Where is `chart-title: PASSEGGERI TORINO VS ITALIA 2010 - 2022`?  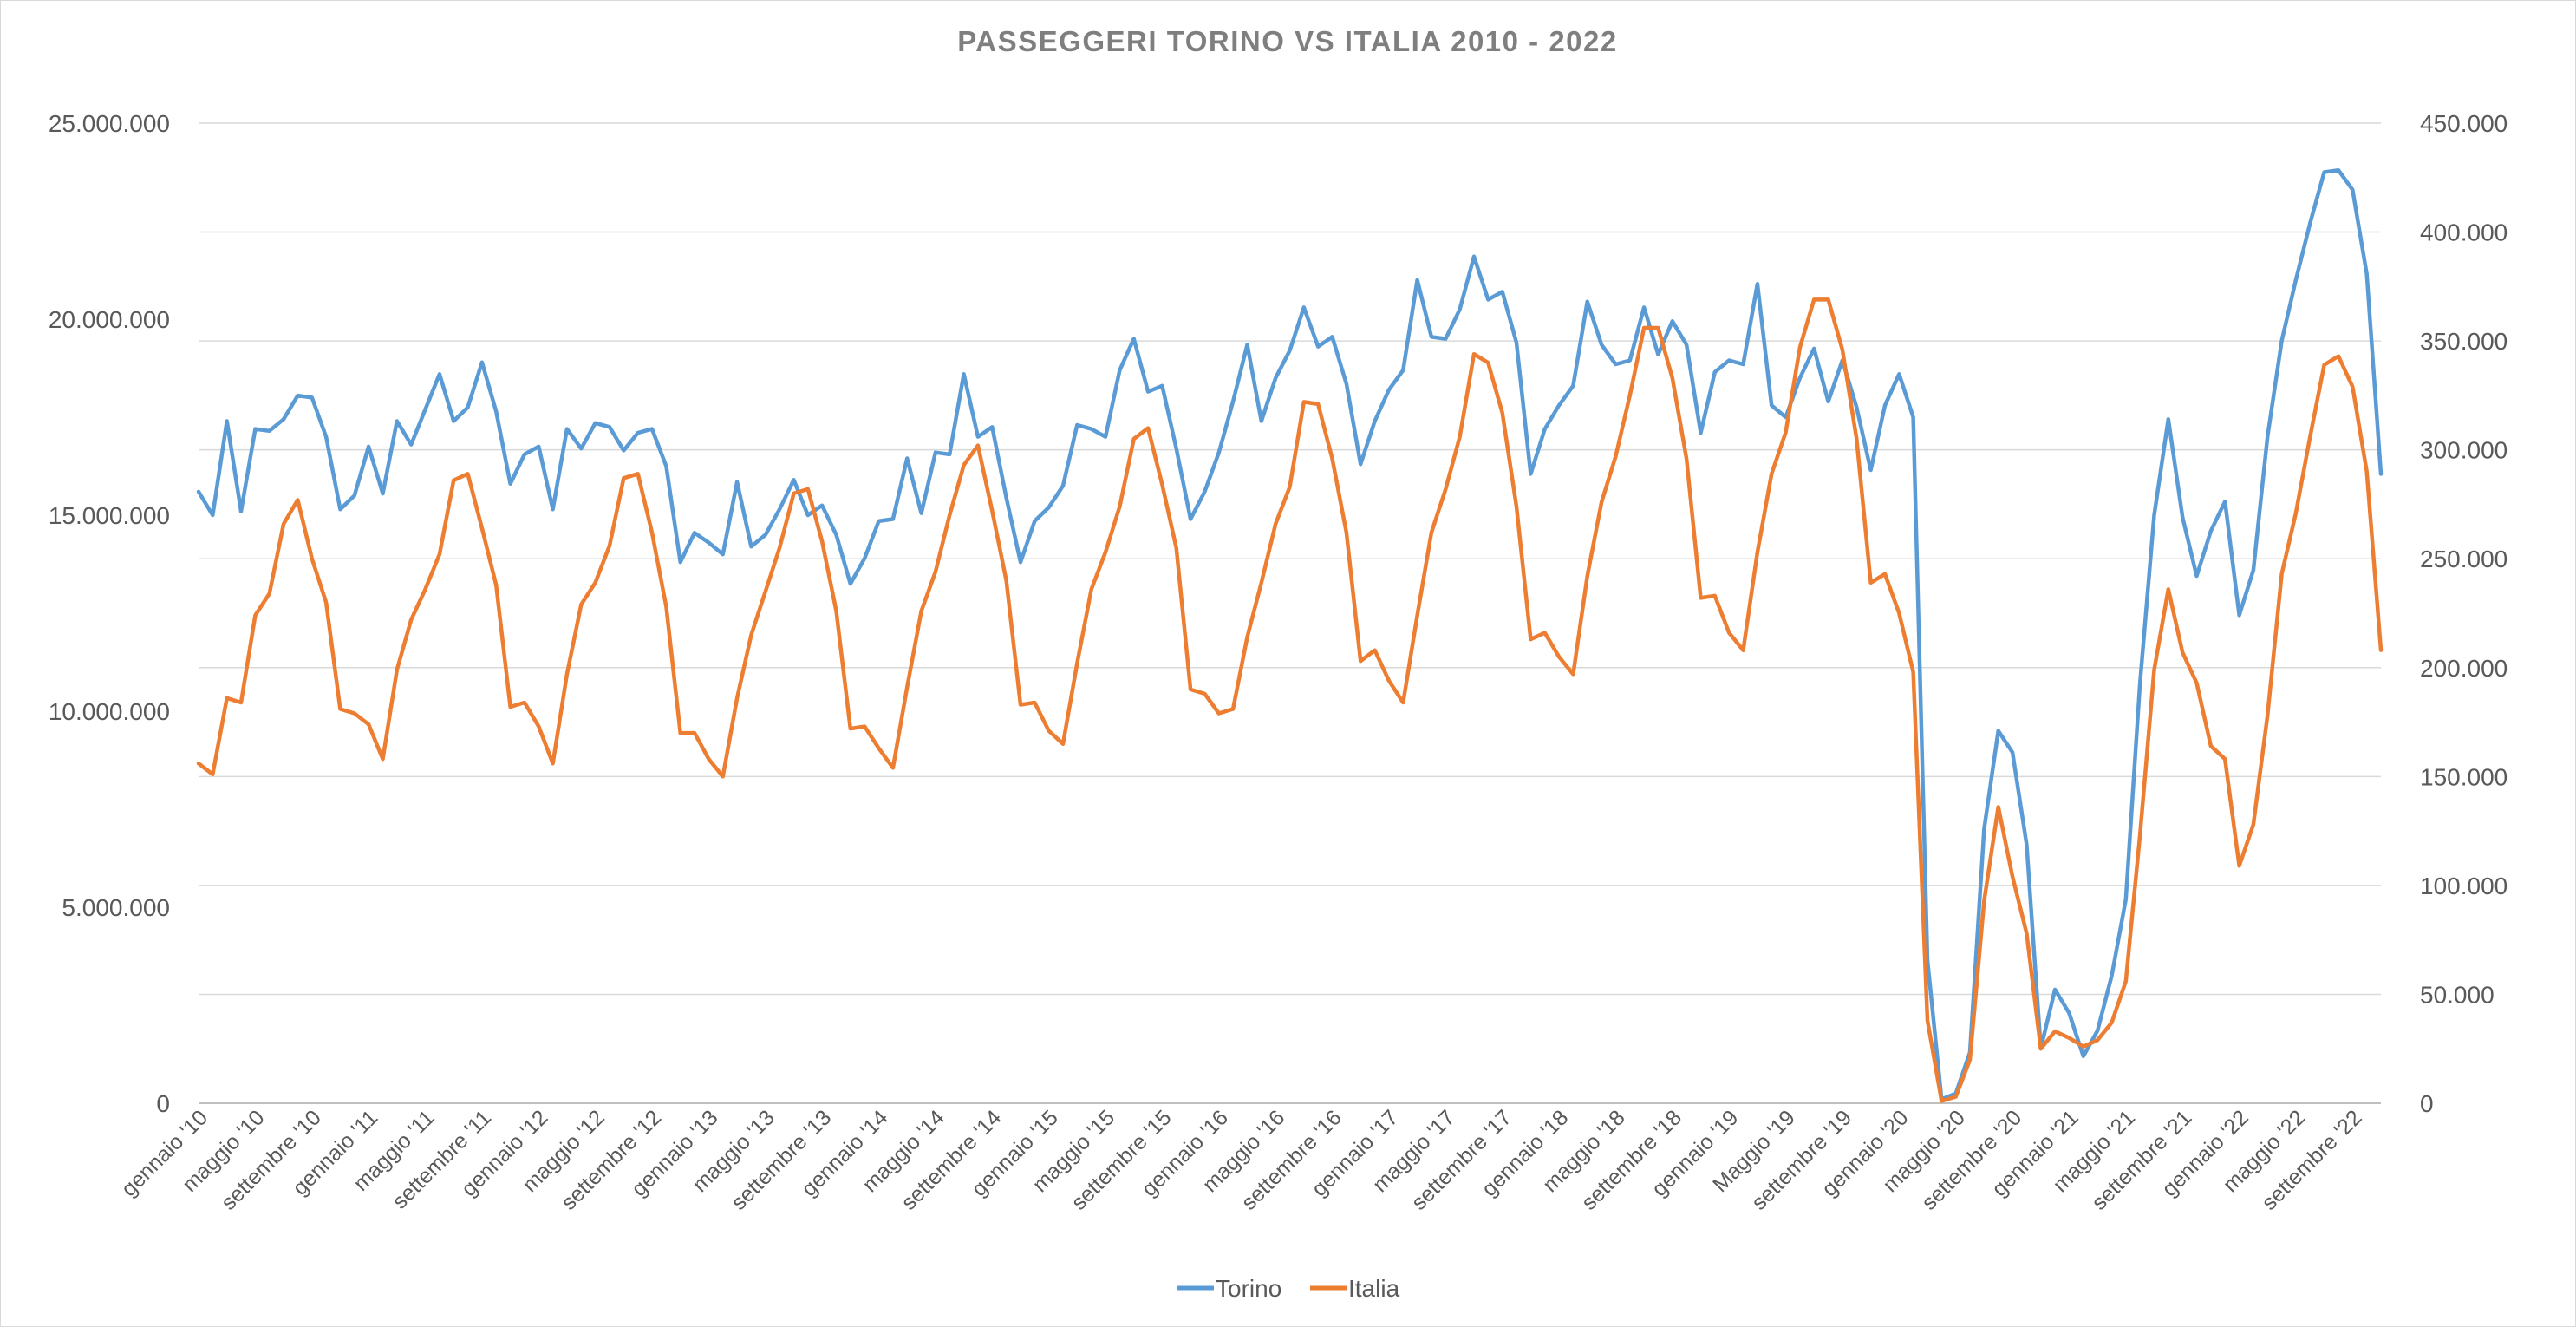 chart-title: PASSEGGERI TORINO VS ITALIA 2010 - 2022 is located at coordinates (1287, 41).